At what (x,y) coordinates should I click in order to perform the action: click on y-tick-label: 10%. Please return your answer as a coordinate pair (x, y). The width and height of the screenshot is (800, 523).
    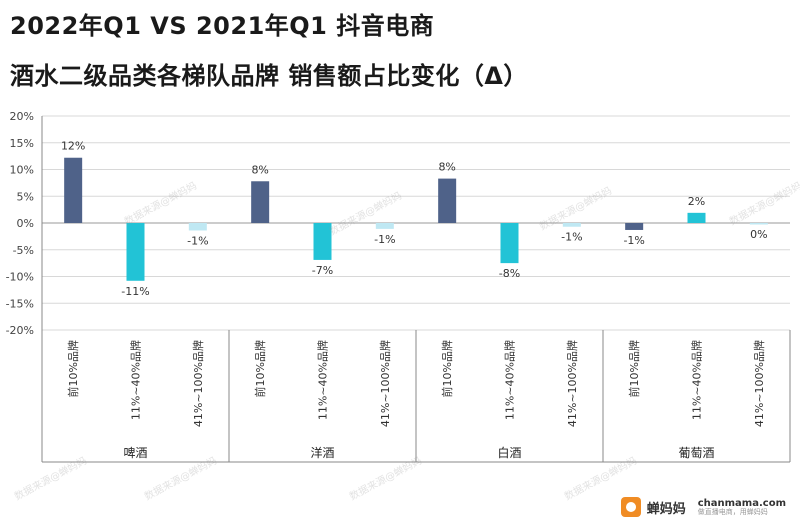
    Looking at the image, I should click on (22, 170).